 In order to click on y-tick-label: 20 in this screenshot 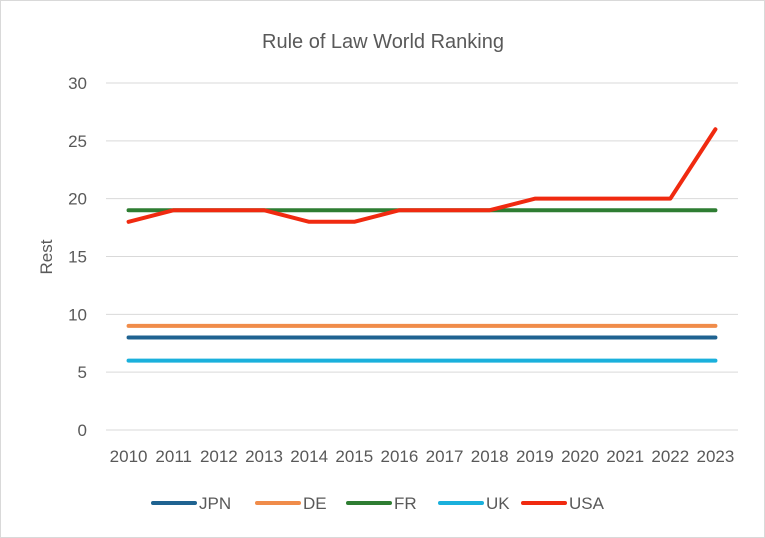, I will do `click(77, 199)`.